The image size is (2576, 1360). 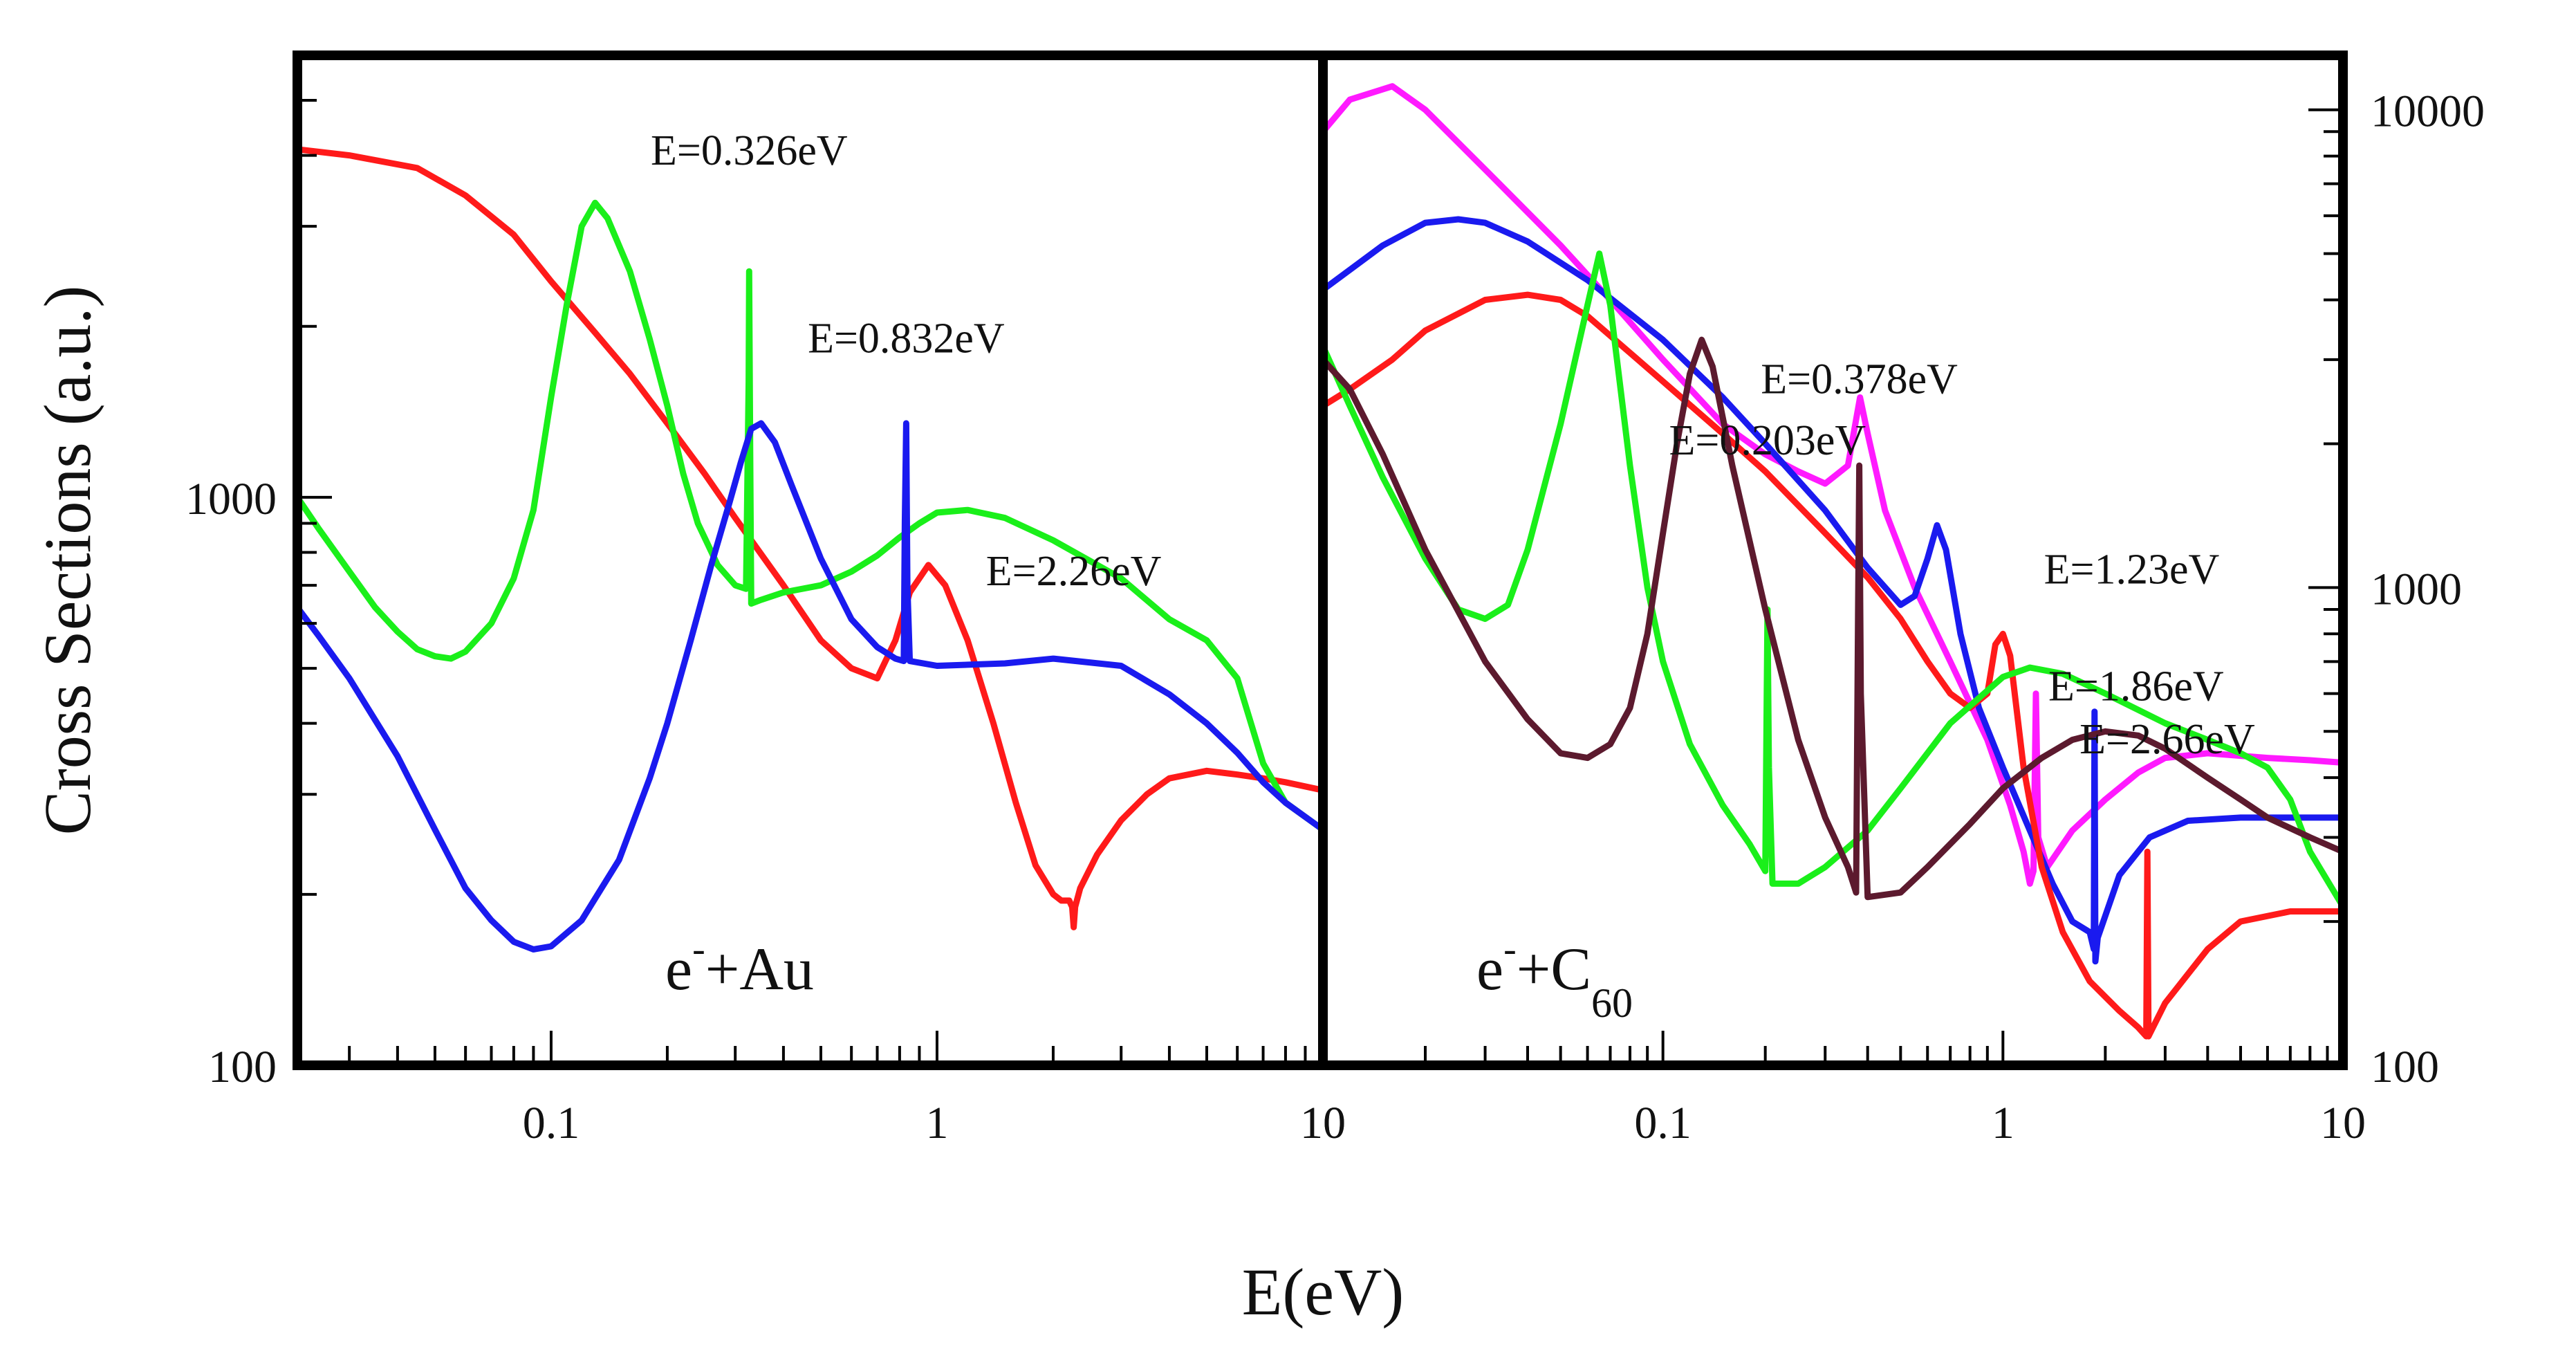 What do you see at coordinates (551, 1123) in the screenshot?
I see `x-tick-label-au: 0.1` at bounding box center [551, 1123].